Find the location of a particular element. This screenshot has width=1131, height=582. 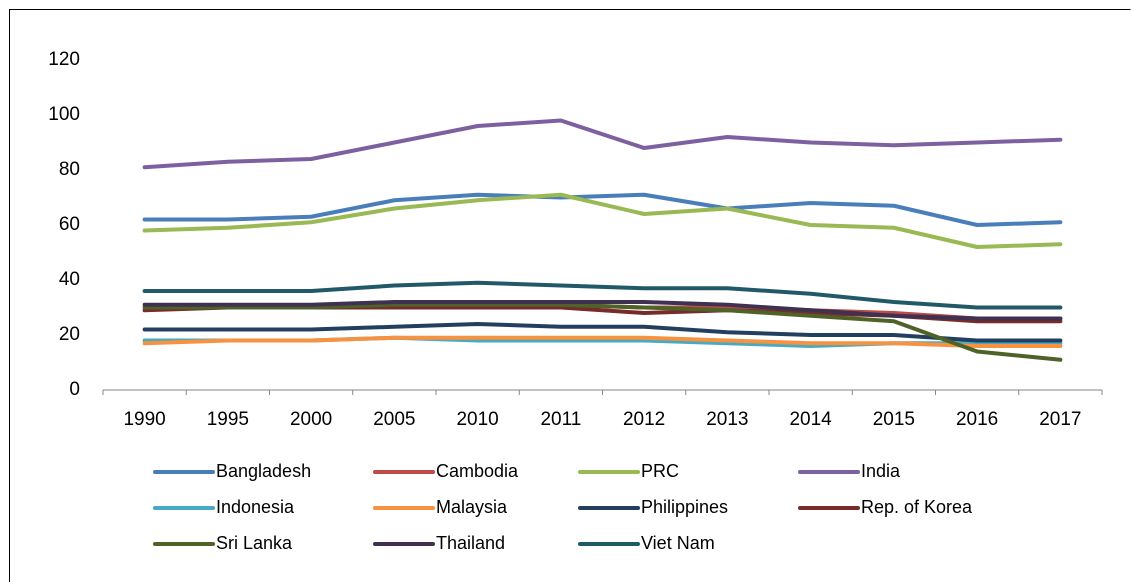

x-tick-label: 2005 is located at coordinates (394, 419).